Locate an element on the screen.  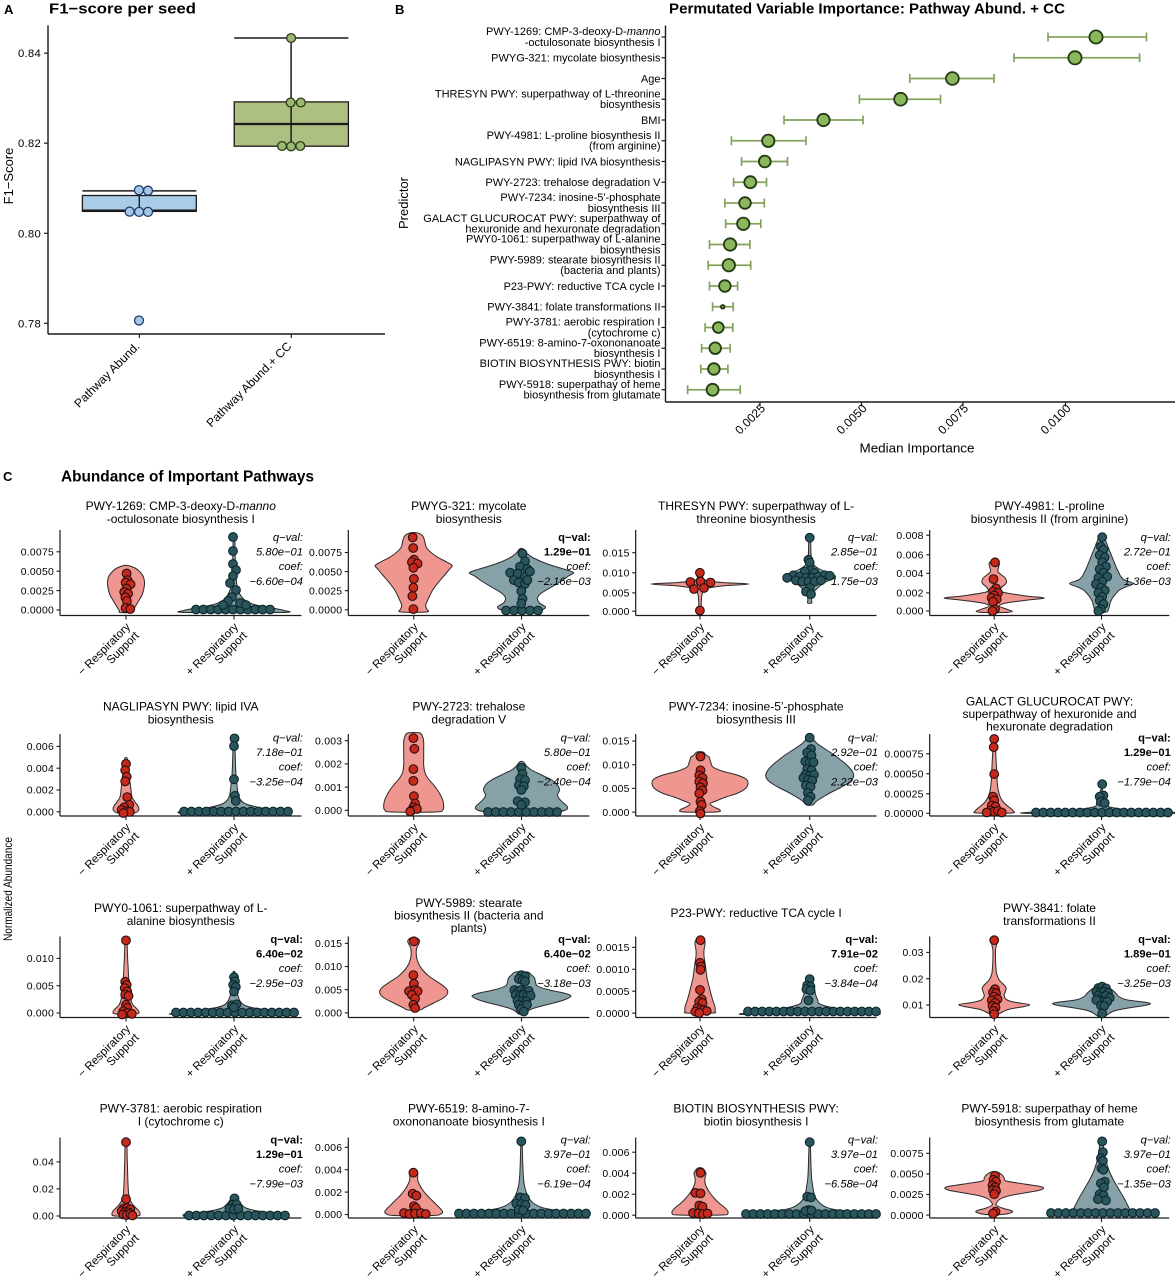
svg-text: 0.008 is located at coordinates (909, 536).